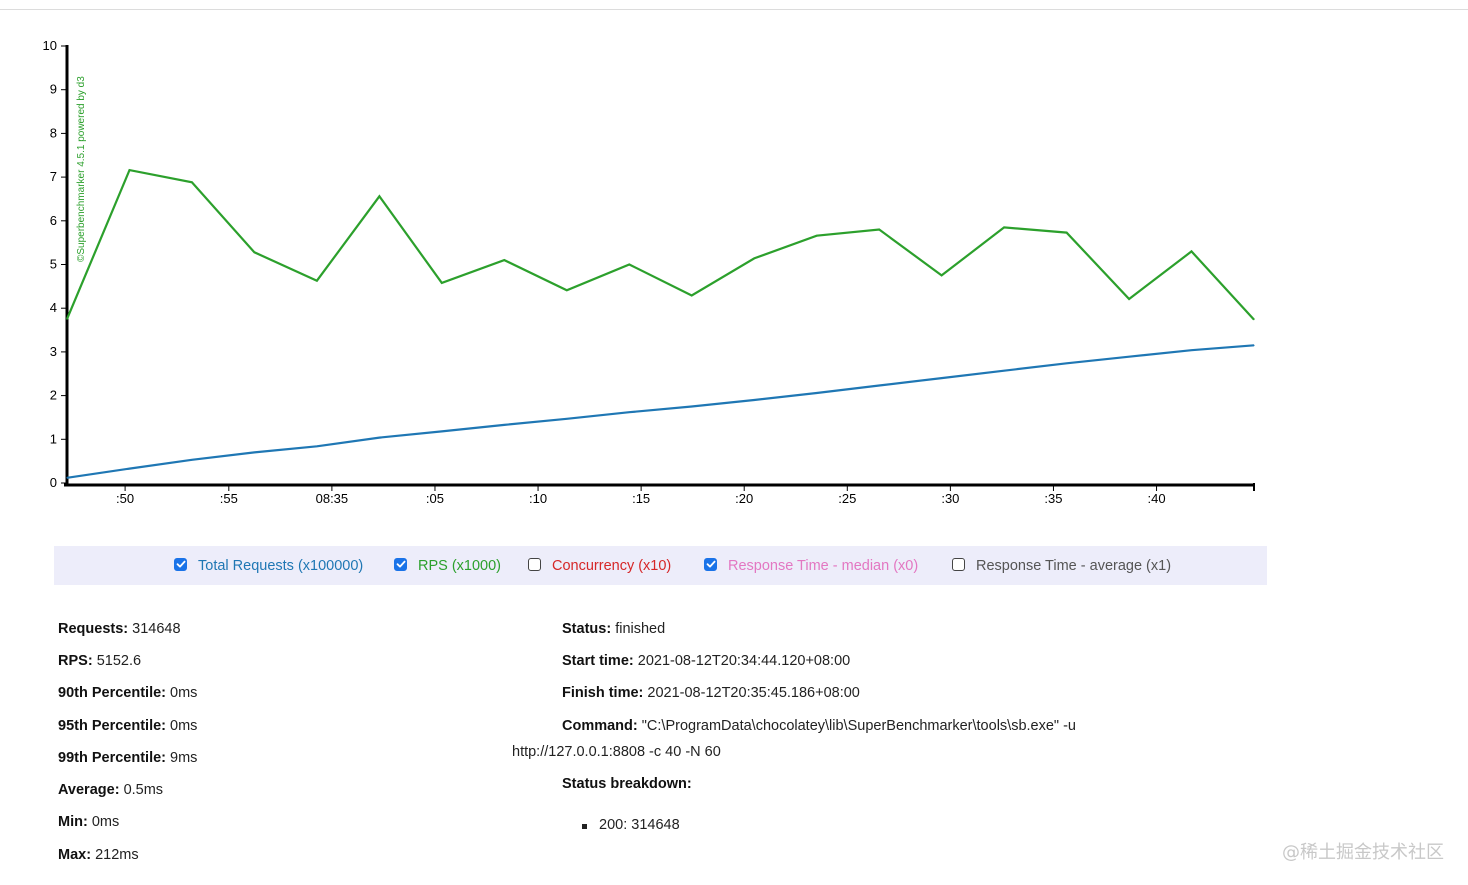 This screenshot has width=1468, height=885. I want to click on legend-total-requests: Total Requests (x100000), so click(268, 566).